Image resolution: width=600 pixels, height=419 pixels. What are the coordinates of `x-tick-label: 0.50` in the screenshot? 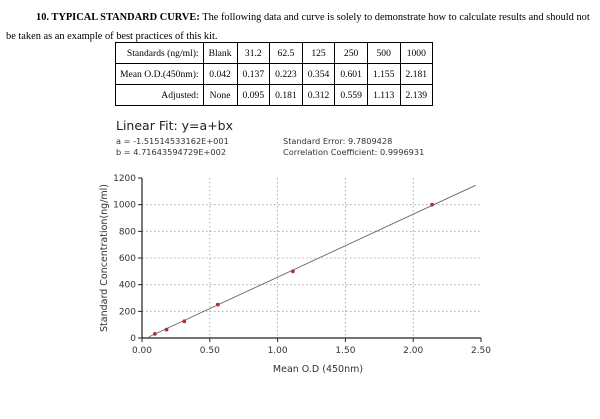 It's located at (210, 351).